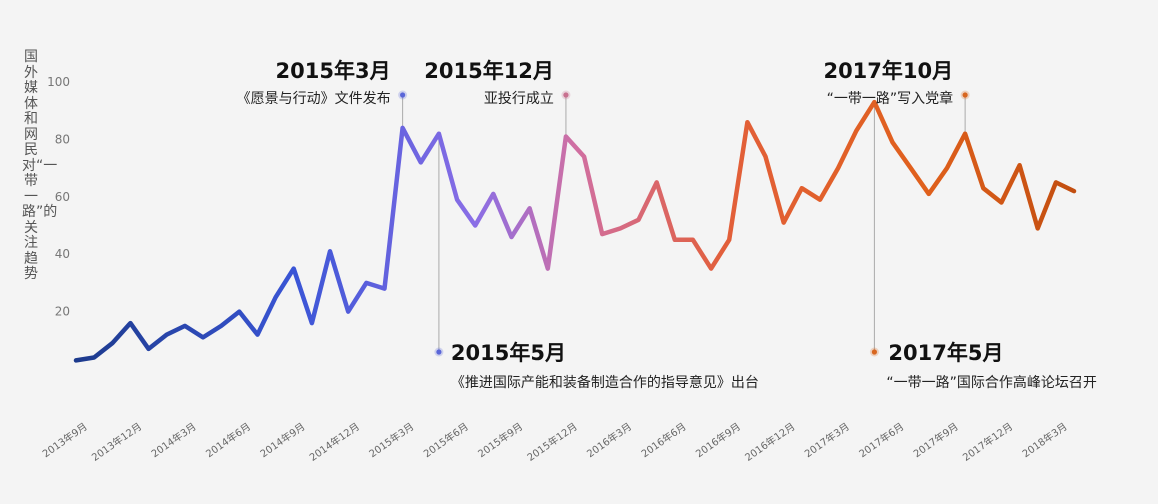 This screenshot has width=1158, height=504. What do you see at coordinates (62, 254) in the screenshot?
I see `y-tick-label: 40` at bounding box center [62, 254].